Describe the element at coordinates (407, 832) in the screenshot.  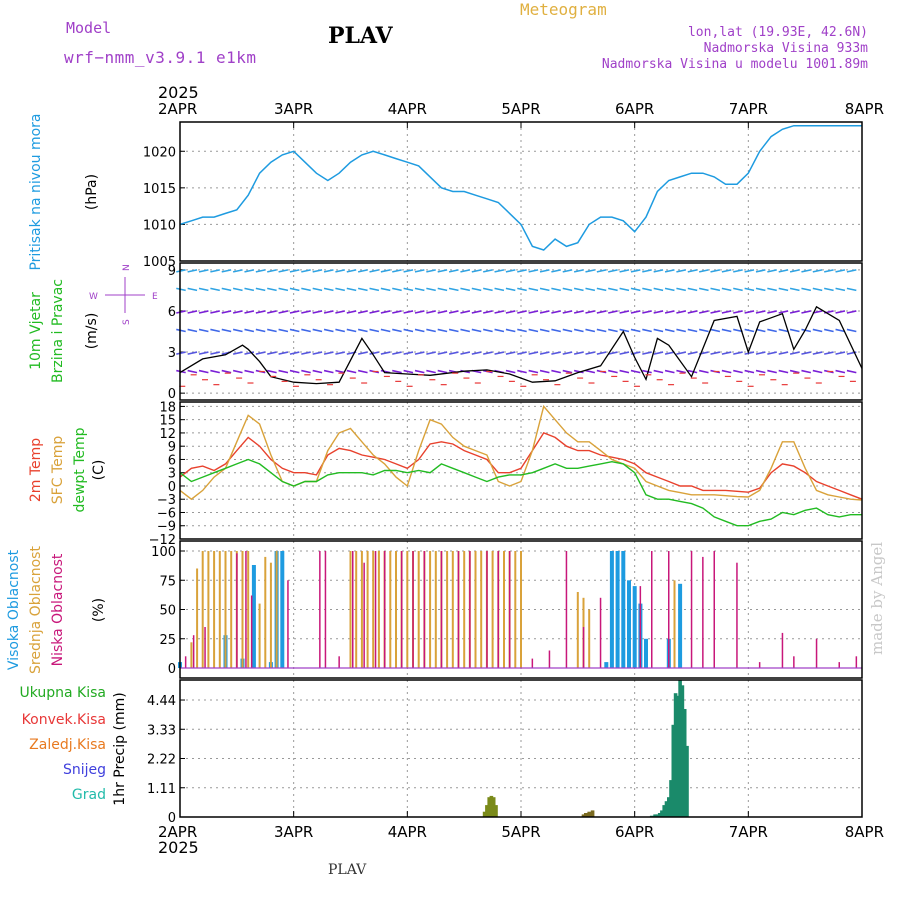
I see `x-tick-label-bottom: 4APR` at that location.